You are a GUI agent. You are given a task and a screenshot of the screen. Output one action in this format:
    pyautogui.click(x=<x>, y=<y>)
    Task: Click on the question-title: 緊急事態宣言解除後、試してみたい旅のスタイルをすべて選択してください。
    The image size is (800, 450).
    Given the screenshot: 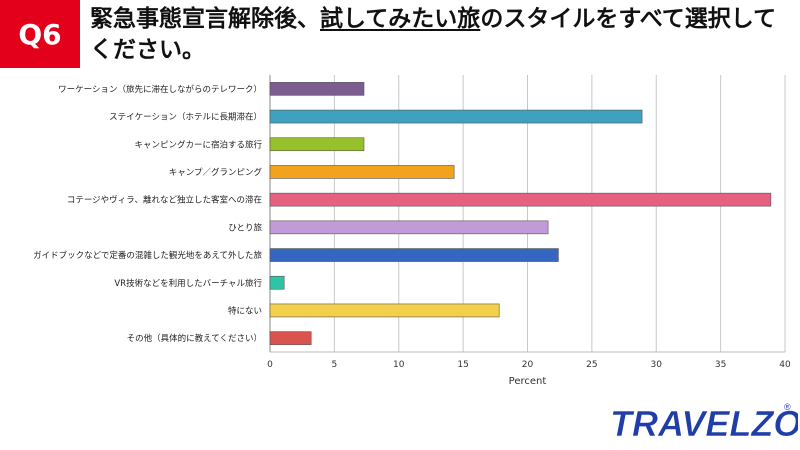 What is the action you would take?
    pyautogui.click(x=442, y=35)
    